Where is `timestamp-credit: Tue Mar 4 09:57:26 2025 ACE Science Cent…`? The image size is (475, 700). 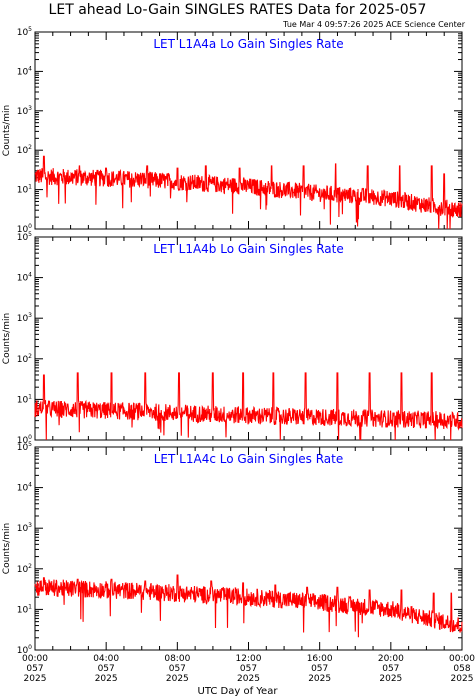
timestamp-credit: Tue Mar 4 09:57:26 2025 ACE Science Cent… is located at coordinates (374, 24).